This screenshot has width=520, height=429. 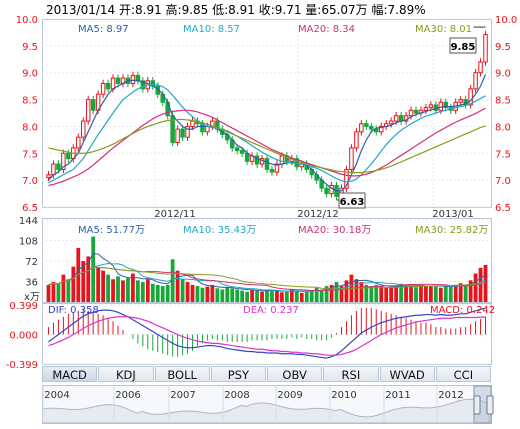 What do you see at coordinates (326, 29) in the screenshot?
I see `price-legend-item: MA20: 8.34` at bounding box center [326, 29].